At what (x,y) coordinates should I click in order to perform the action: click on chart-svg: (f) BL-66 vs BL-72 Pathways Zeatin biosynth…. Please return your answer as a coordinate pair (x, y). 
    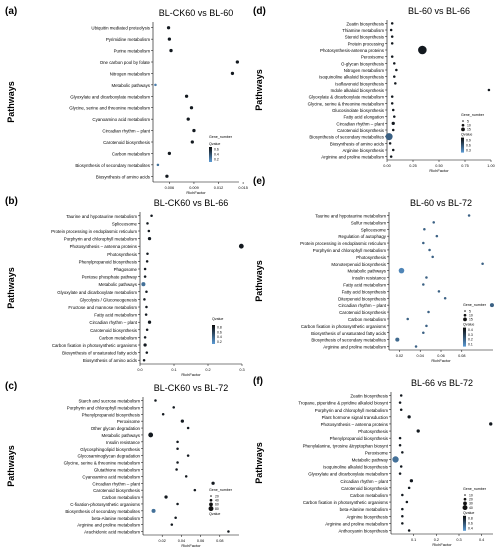
    Looking at the image, I should click on (373, 461).